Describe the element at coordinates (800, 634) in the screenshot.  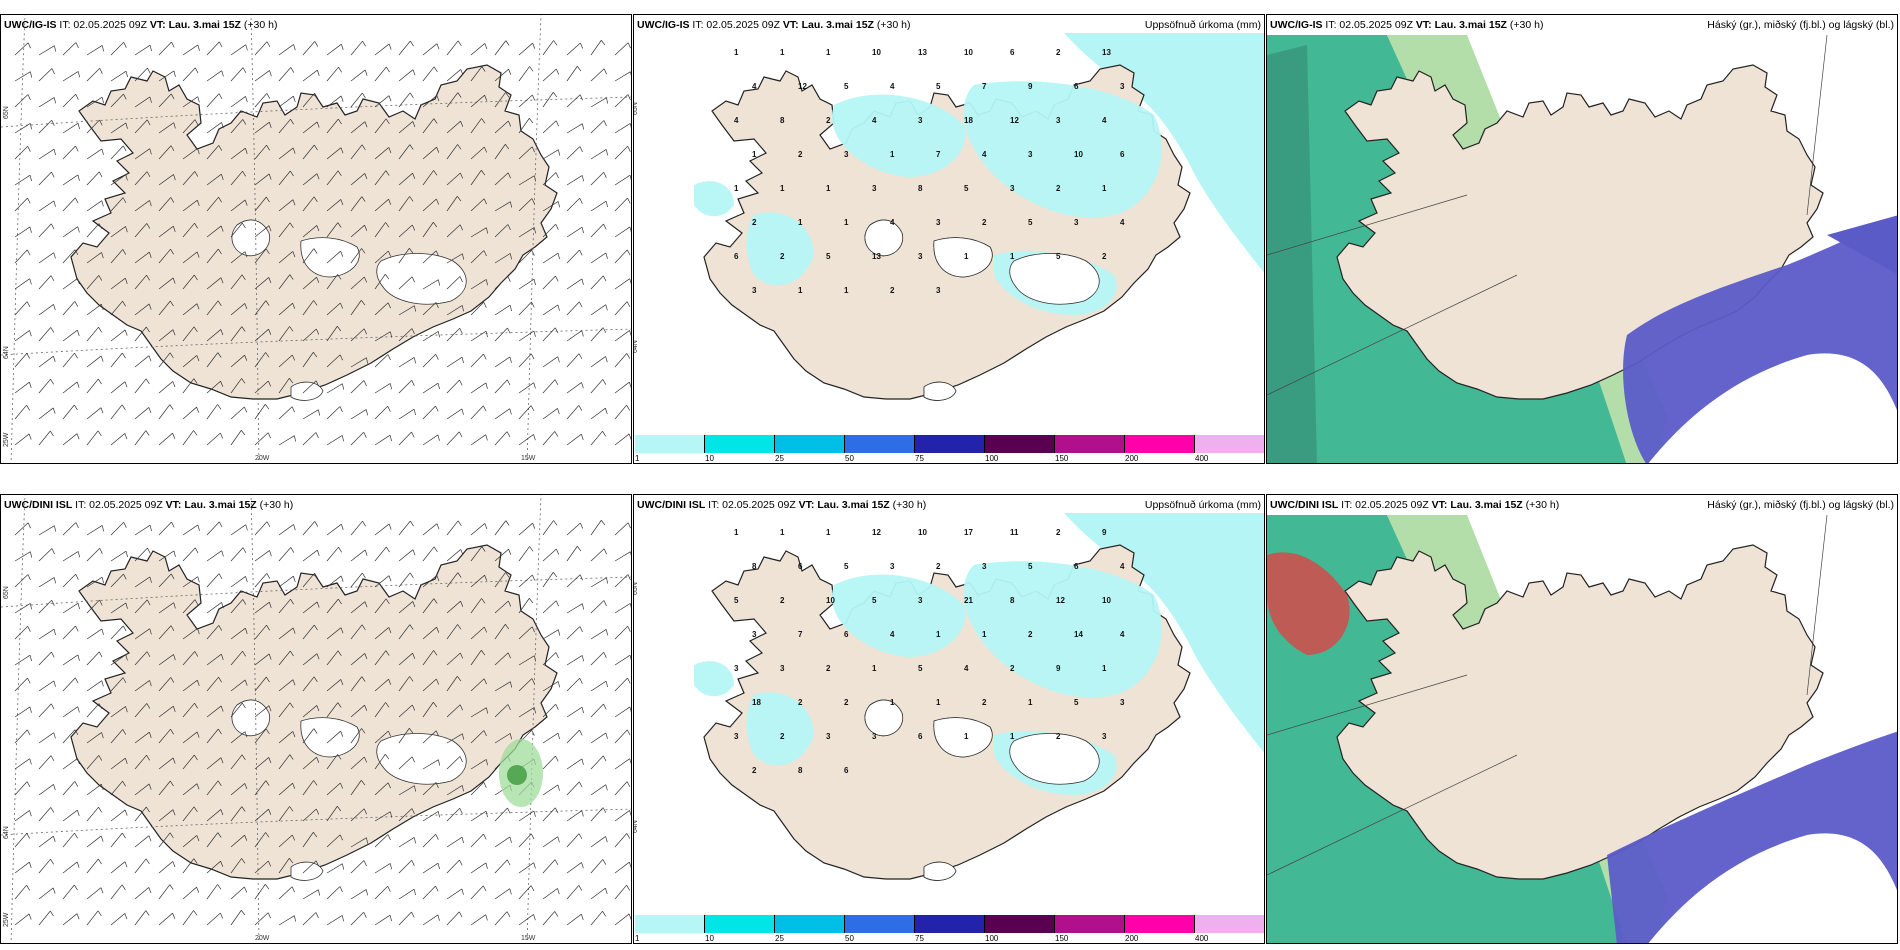
I see `precip-value: 7` at that location.